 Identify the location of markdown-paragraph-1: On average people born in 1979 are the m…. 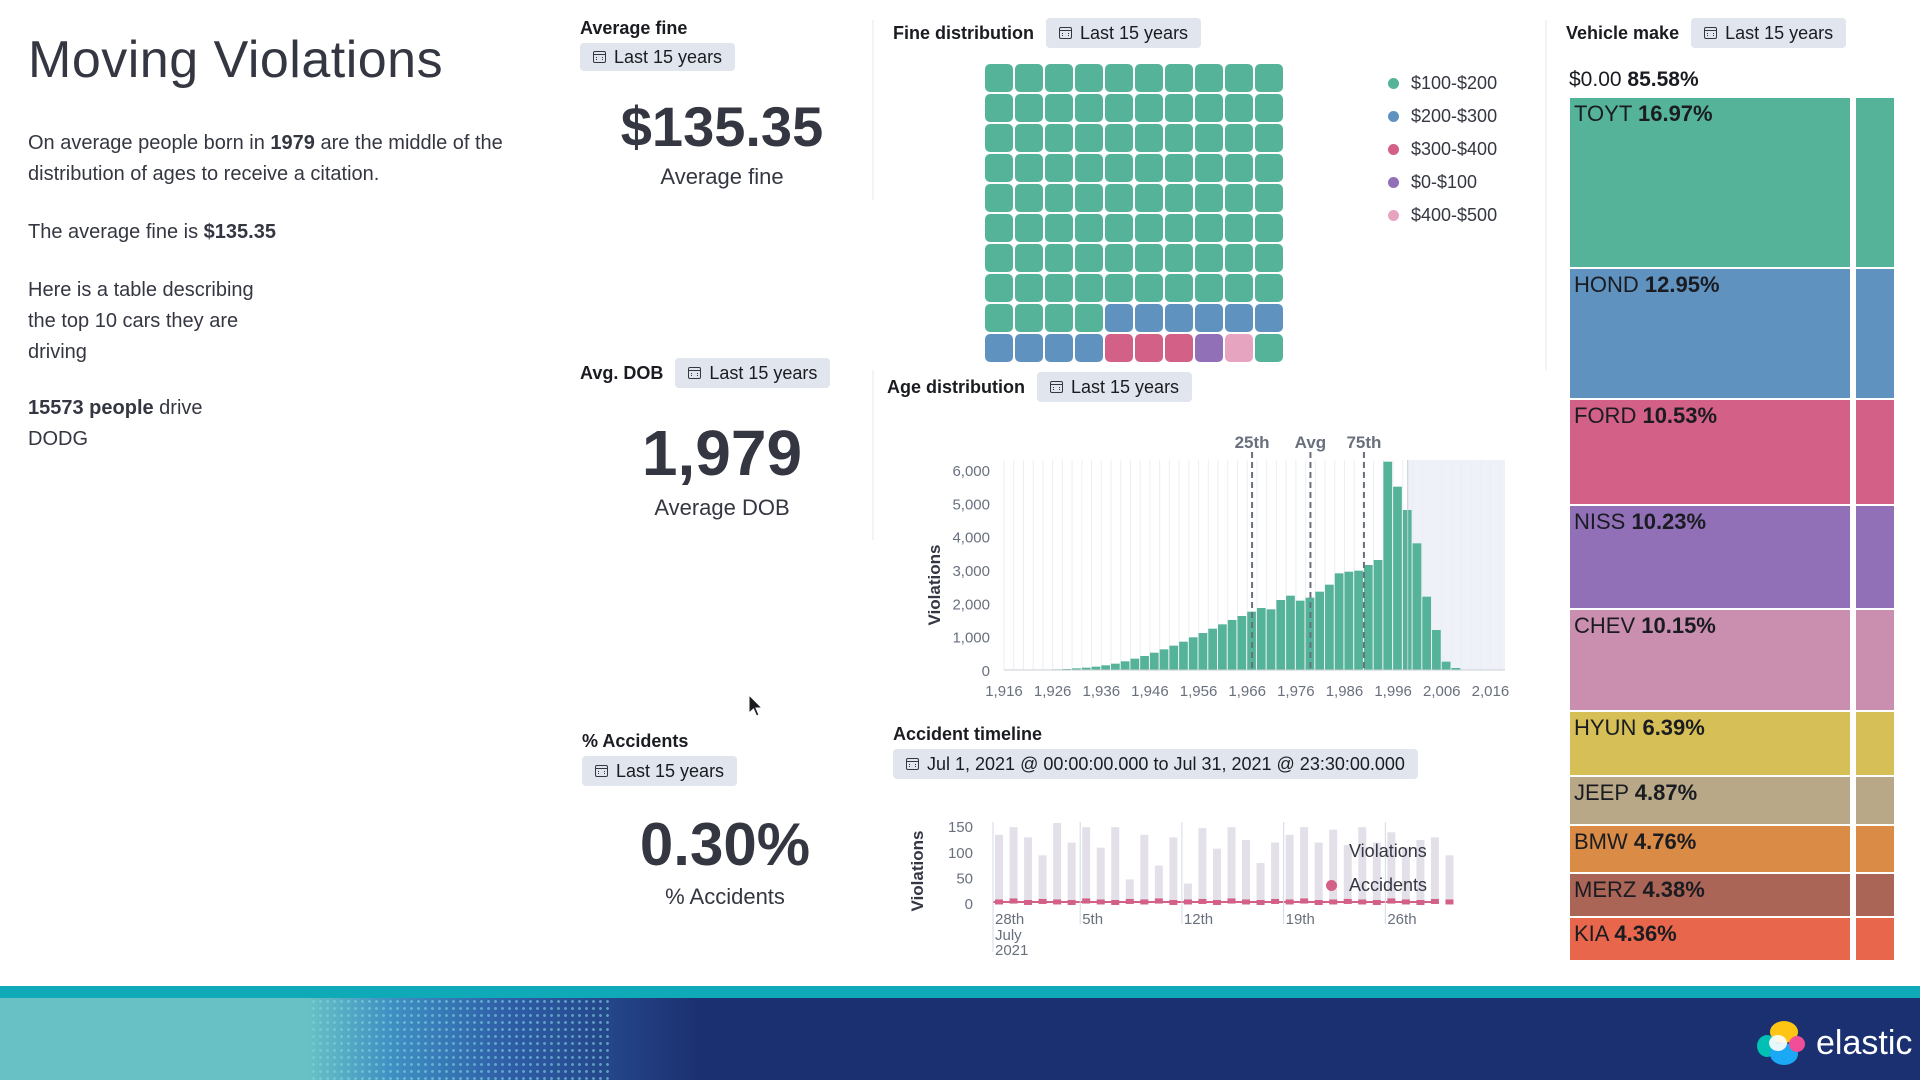
(283, 159).